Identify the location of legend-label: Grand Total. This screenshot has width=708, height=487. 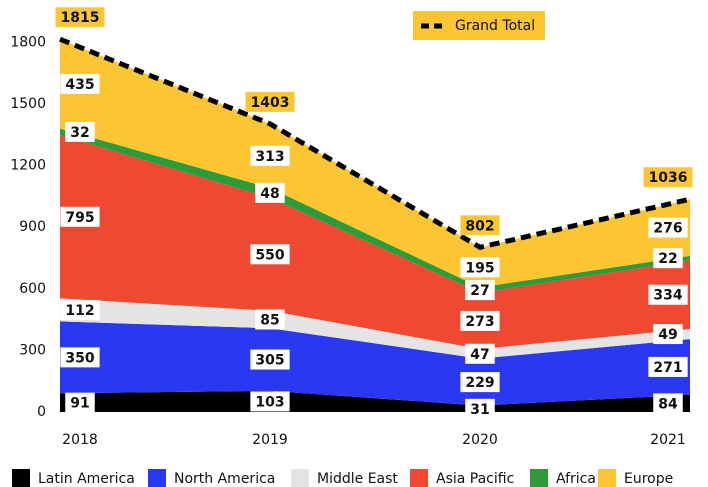
(495, 26).